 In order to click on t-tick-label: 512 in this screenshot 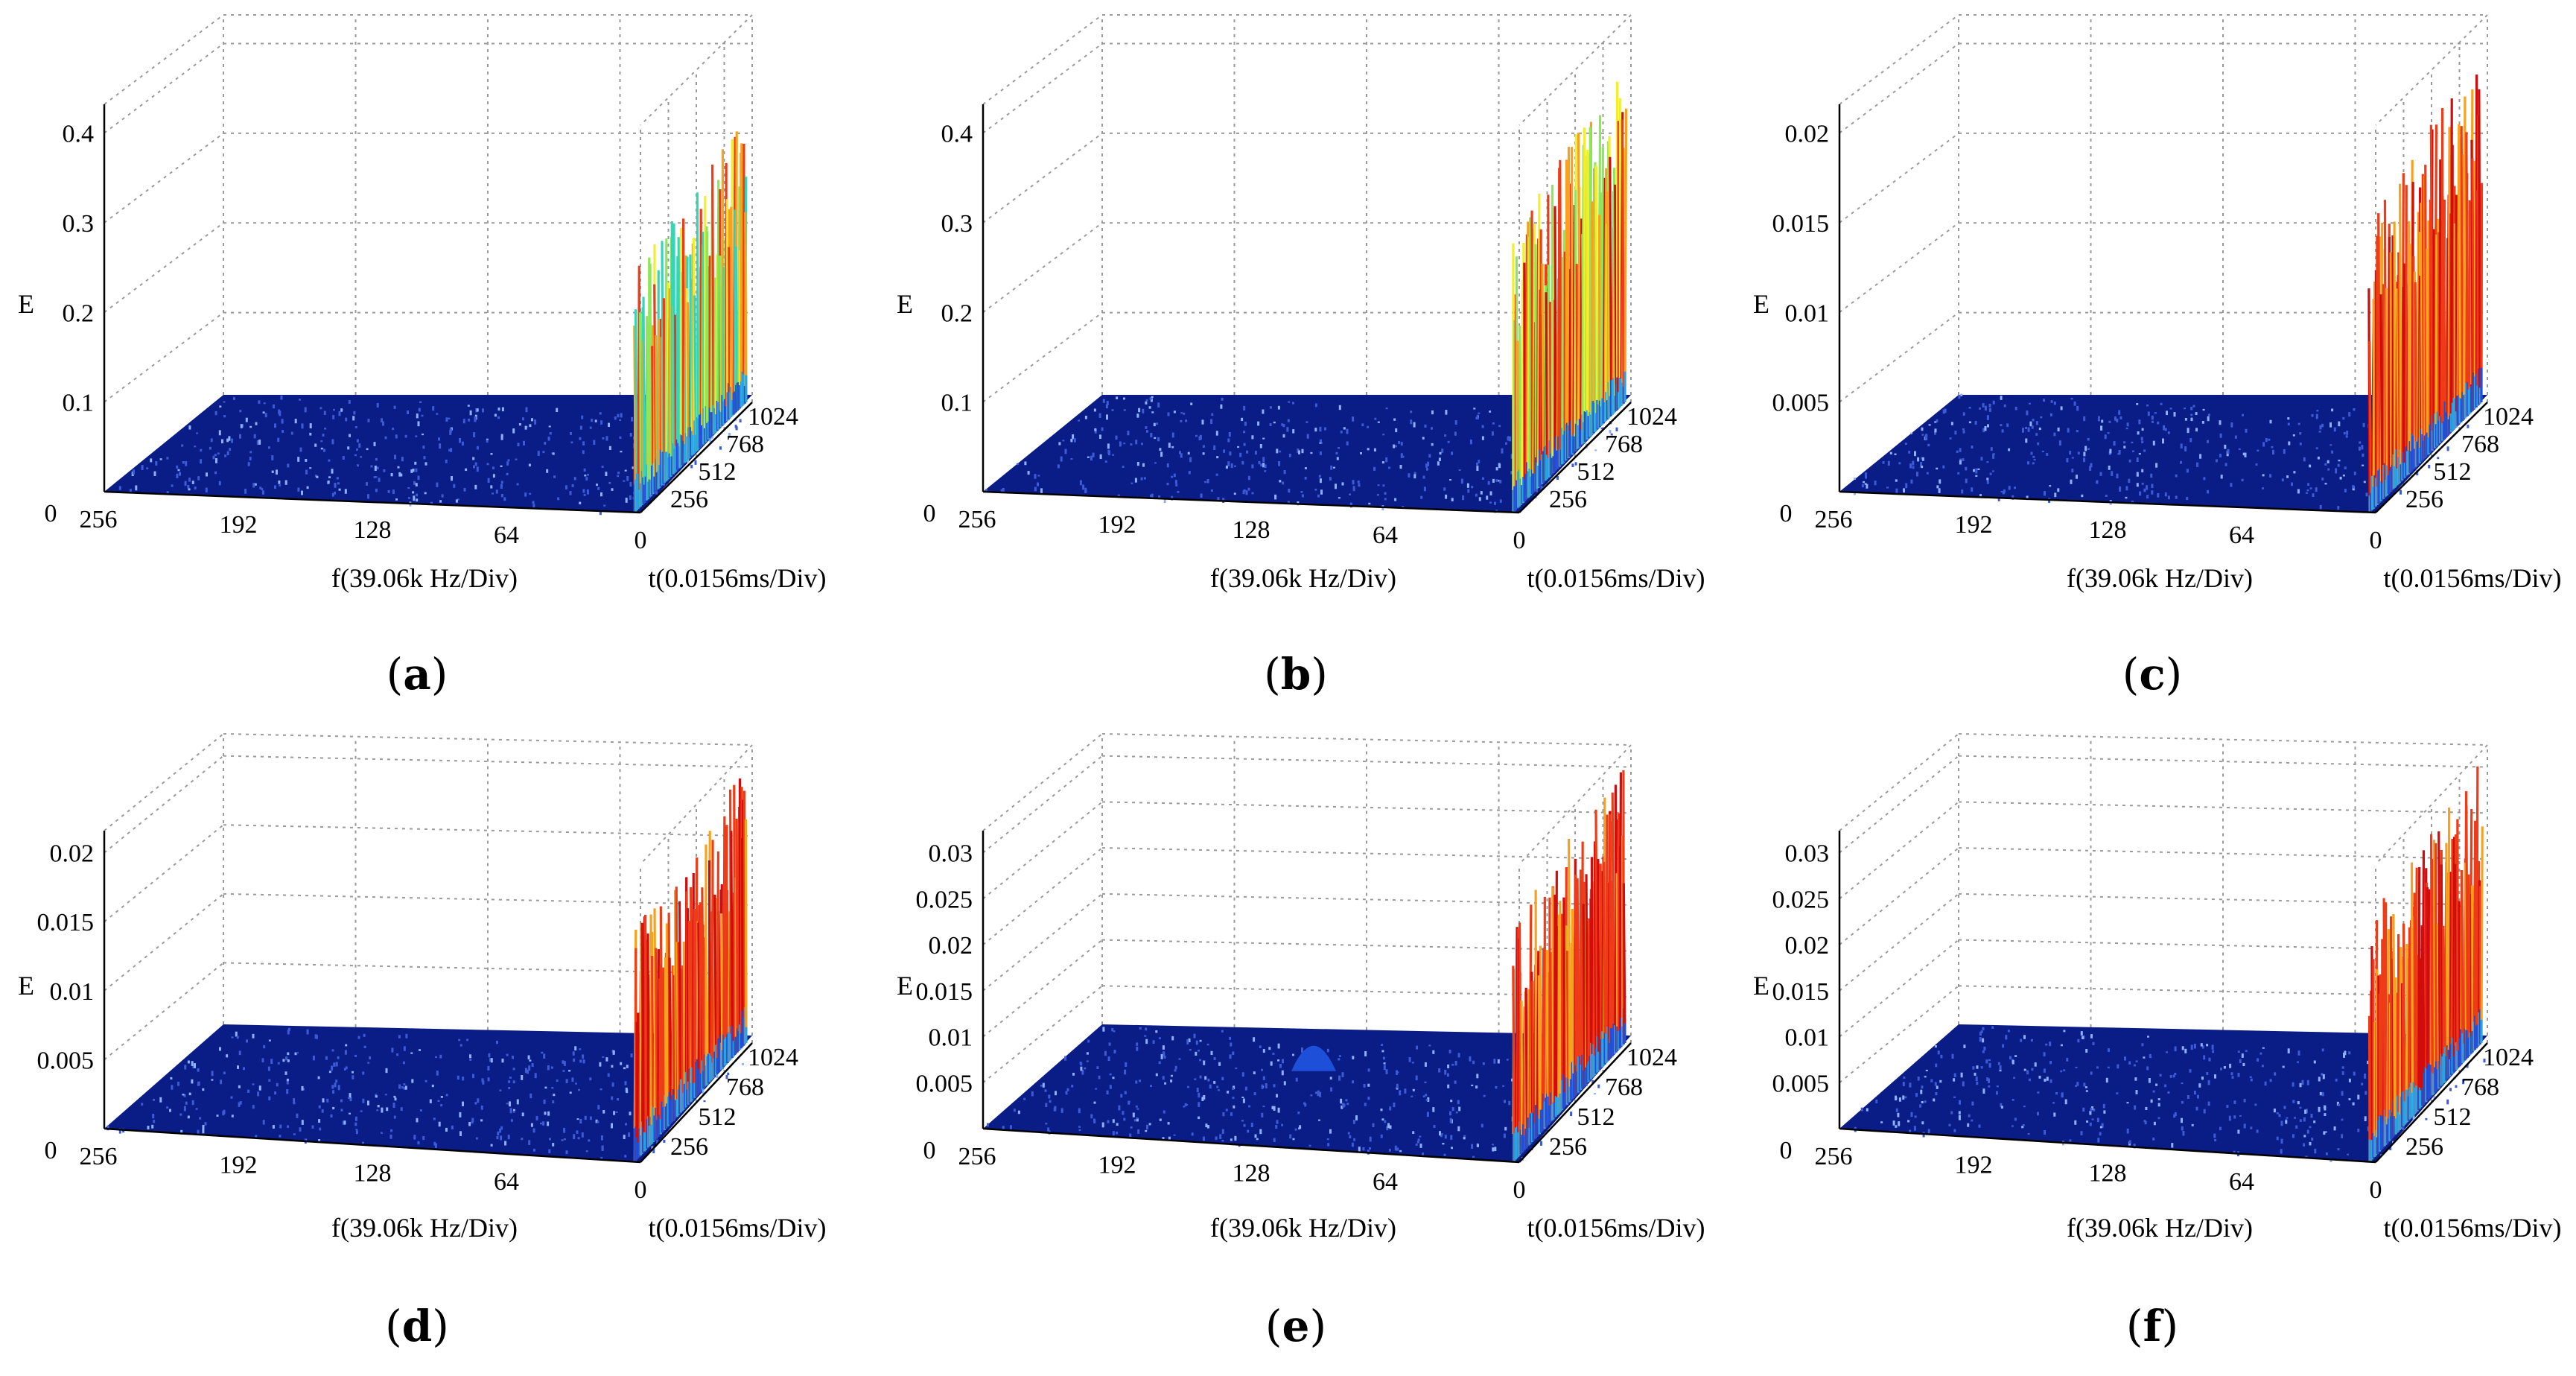, I will do `click(1596, 472)`.